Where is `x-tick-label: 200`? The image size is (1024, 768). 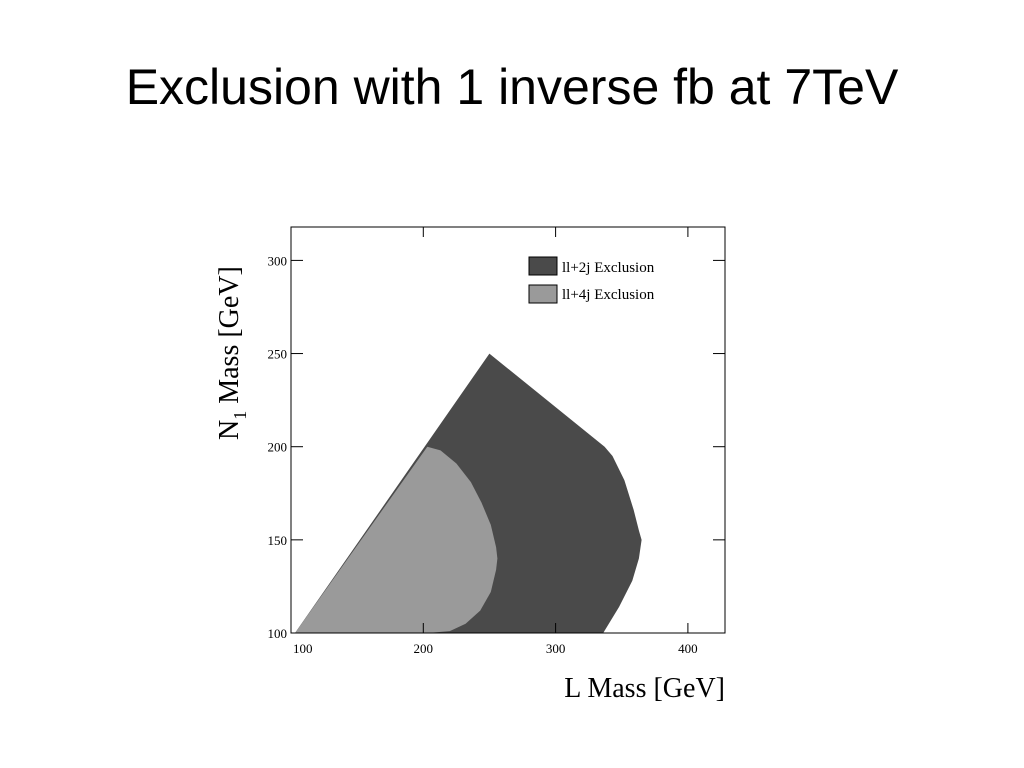
x-tick-label: 200 is located at coordinates (424, 648).